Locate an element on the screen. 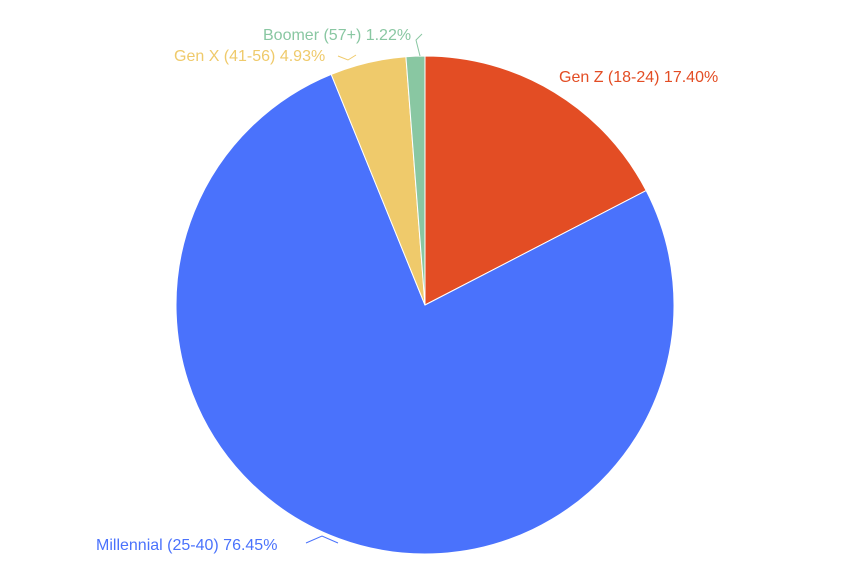 The width and height of the screenshot is (842, 587). slice-label-gen-z-18-24: Gen Z (18-24) 17.40% is located at coordinates (638, 77).